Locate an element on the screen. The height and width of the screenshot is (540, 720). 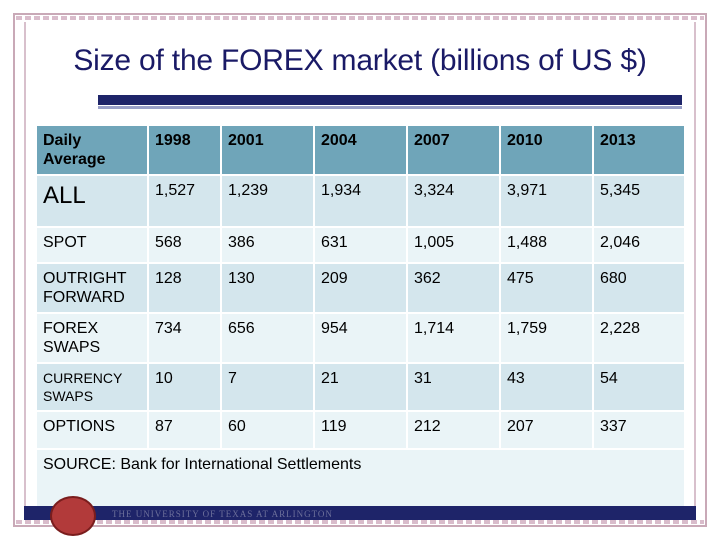
table-row-options: OPTIONS 87 60 119 212 207 337 is located at coordinates (360, 430).